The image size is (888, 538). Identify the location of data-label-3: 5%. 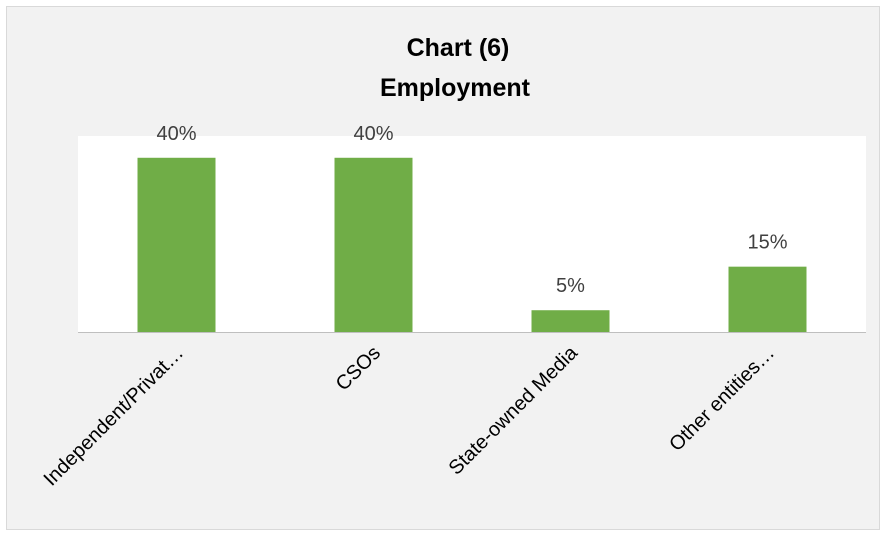
(570, 286).